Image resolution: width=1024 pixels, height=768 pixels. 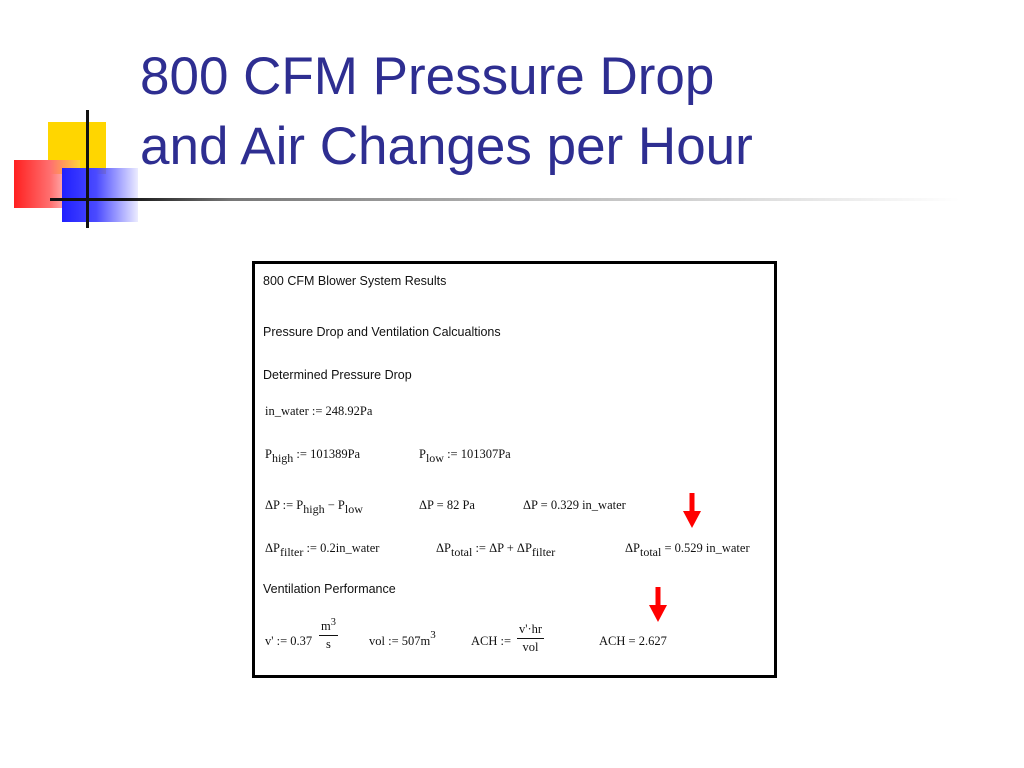 I want to click on section-ventilation: Ventilation Performance, so click(x=329, y=589).